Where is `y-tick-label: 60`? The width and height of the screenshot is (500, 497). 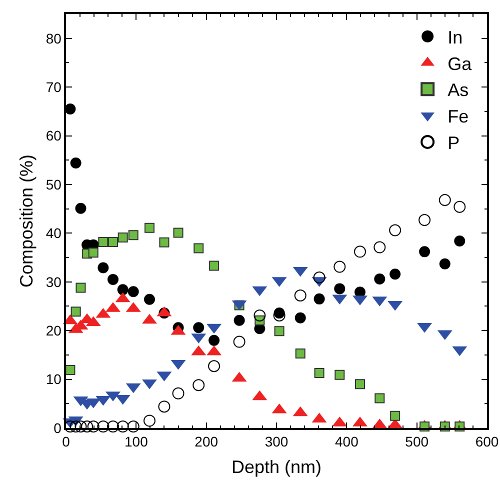 y-tick-label: 60 is located at coordinates (54, 136).